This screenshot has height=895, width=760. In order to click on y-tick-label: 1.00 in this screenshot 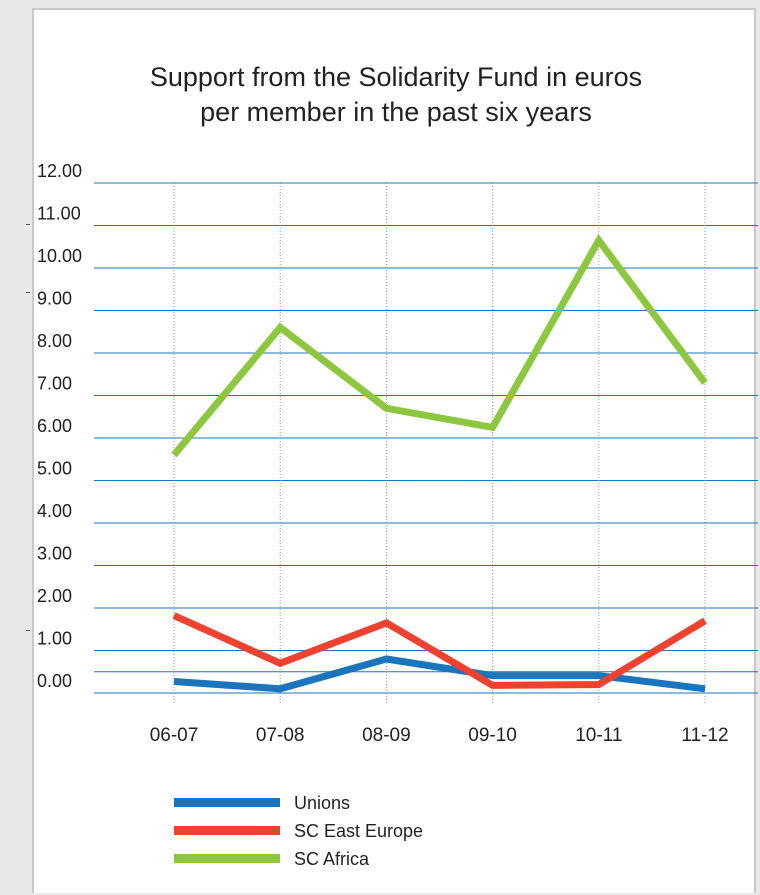, I will do `click(54, 639)`.